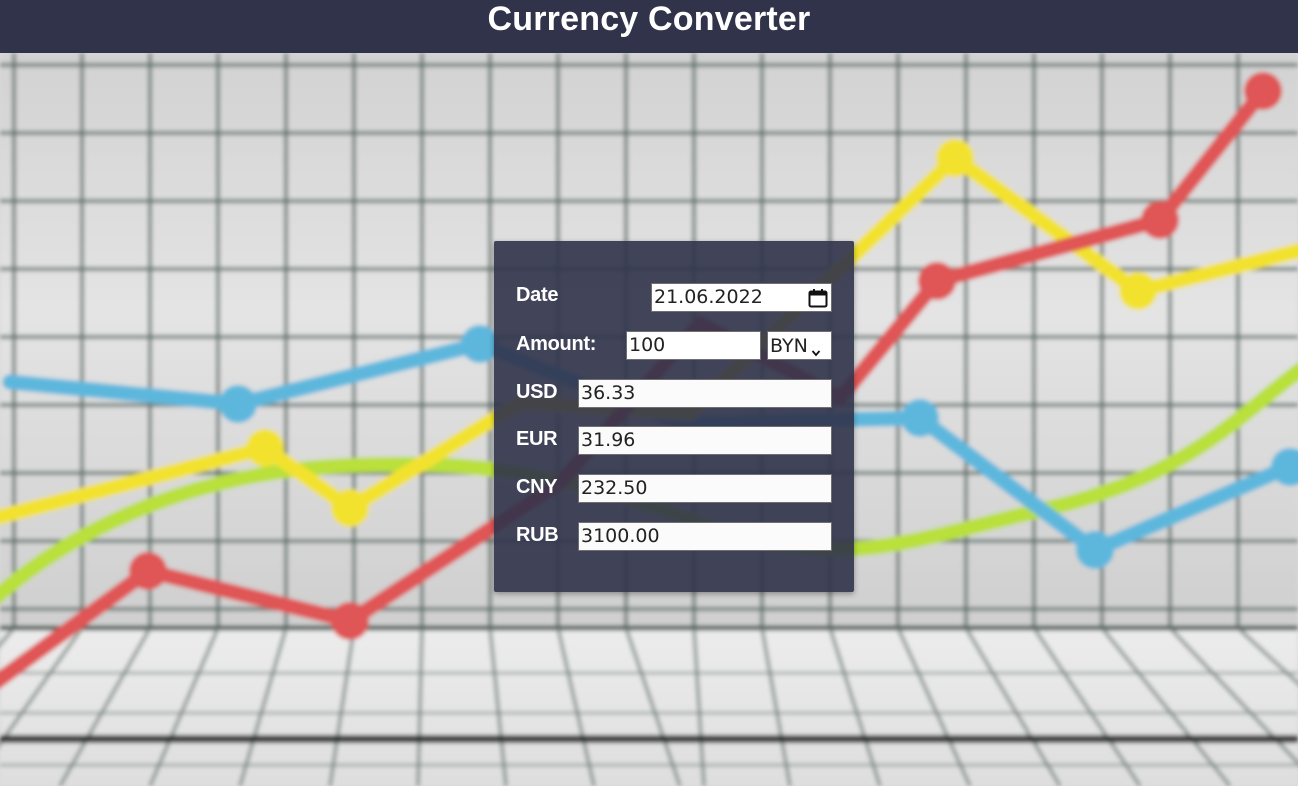 The image size is (1298, 786). What do you see at coordinates (705, 488) in the screenshot?
I see `cny-value-field: 232.50` at bounding box center [705, 488].